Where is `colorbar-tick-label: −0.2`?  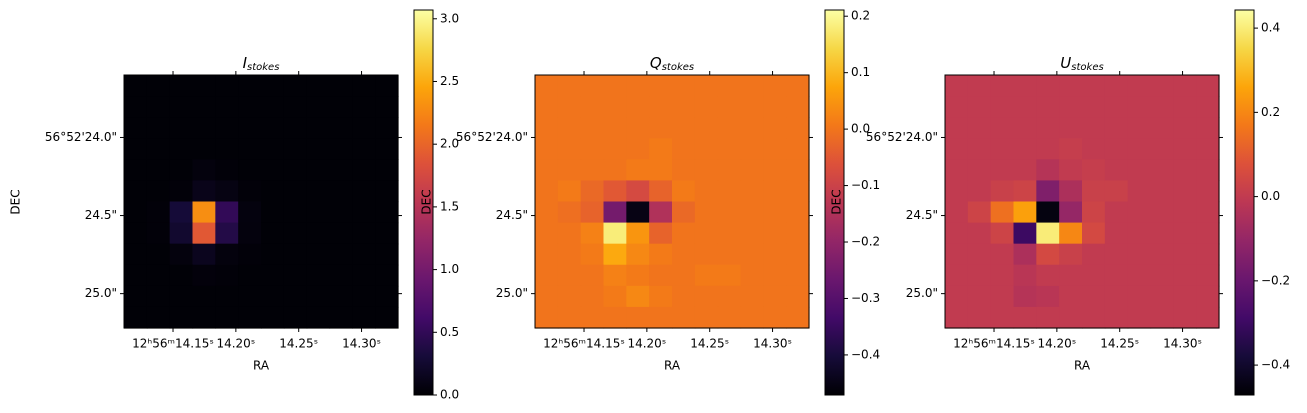
colorbar-tick-label: −0.2 is located at coordinates (1275, 280).